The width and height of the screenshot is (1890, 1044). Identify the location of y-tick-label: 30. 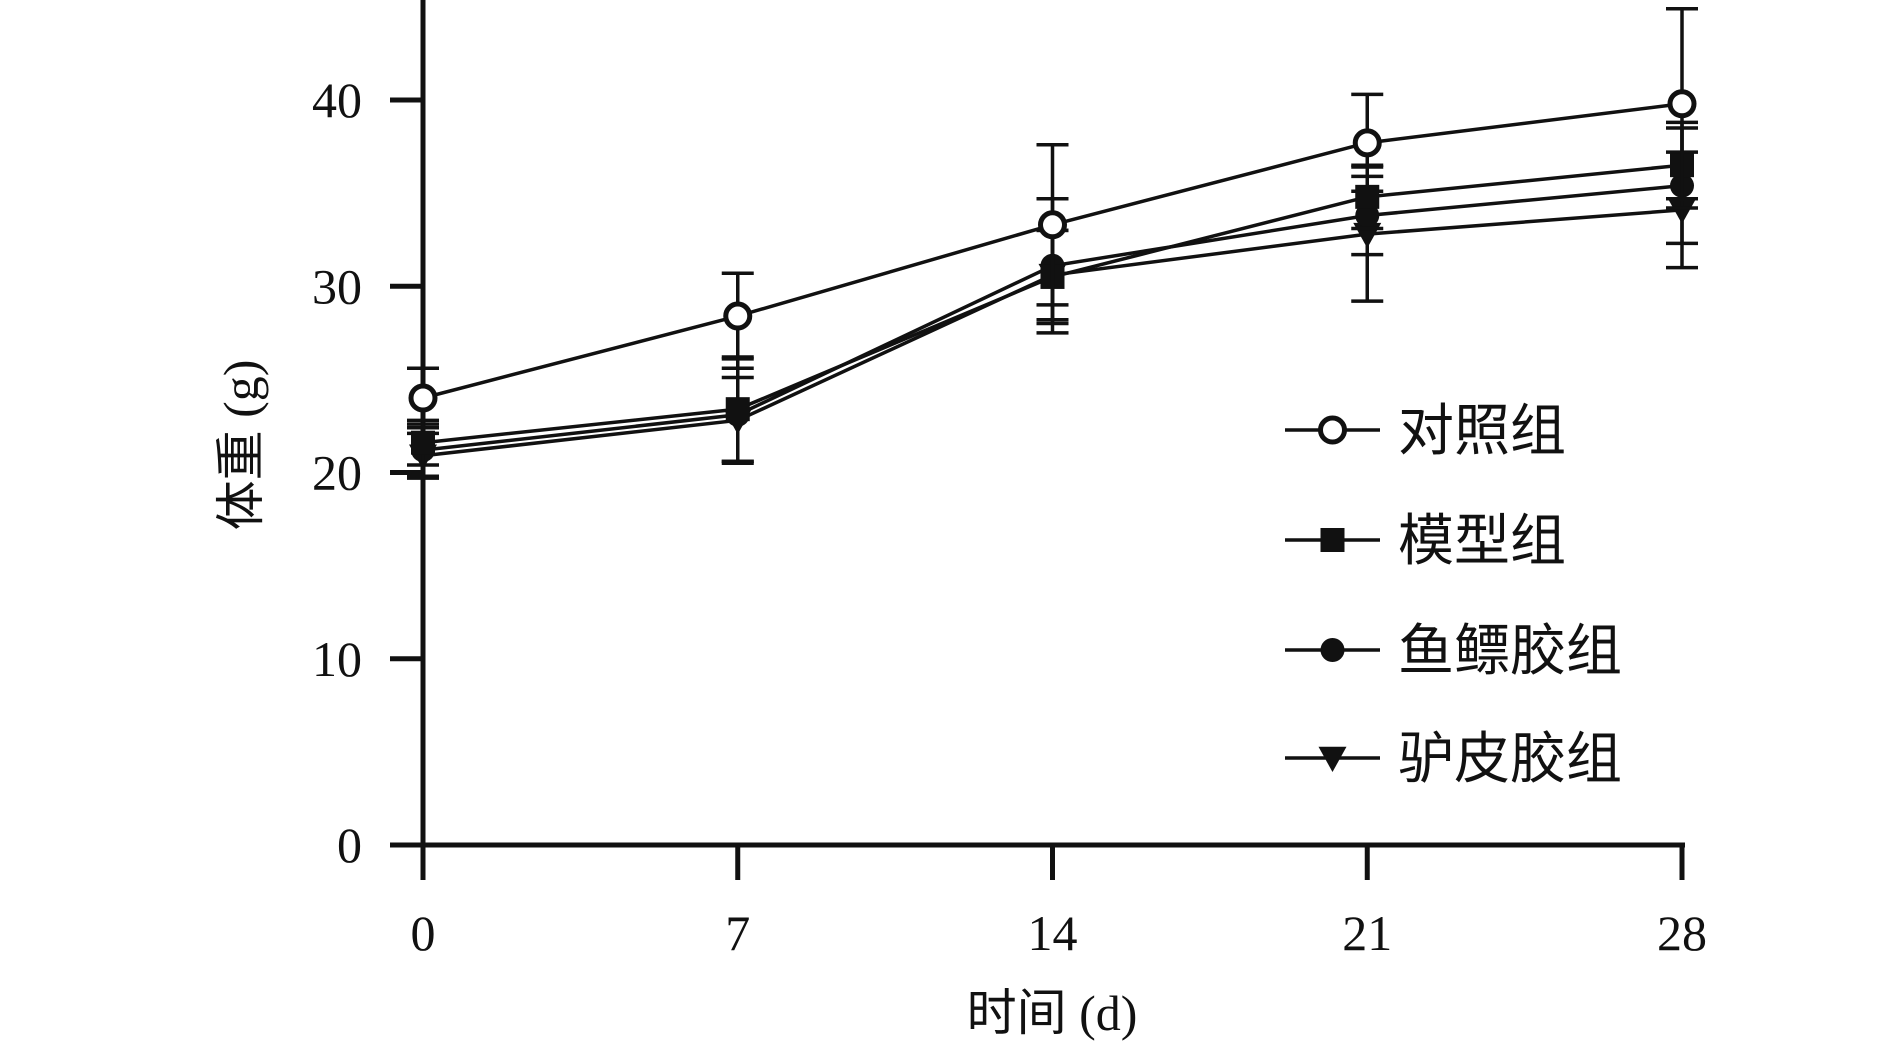
(337, 286).